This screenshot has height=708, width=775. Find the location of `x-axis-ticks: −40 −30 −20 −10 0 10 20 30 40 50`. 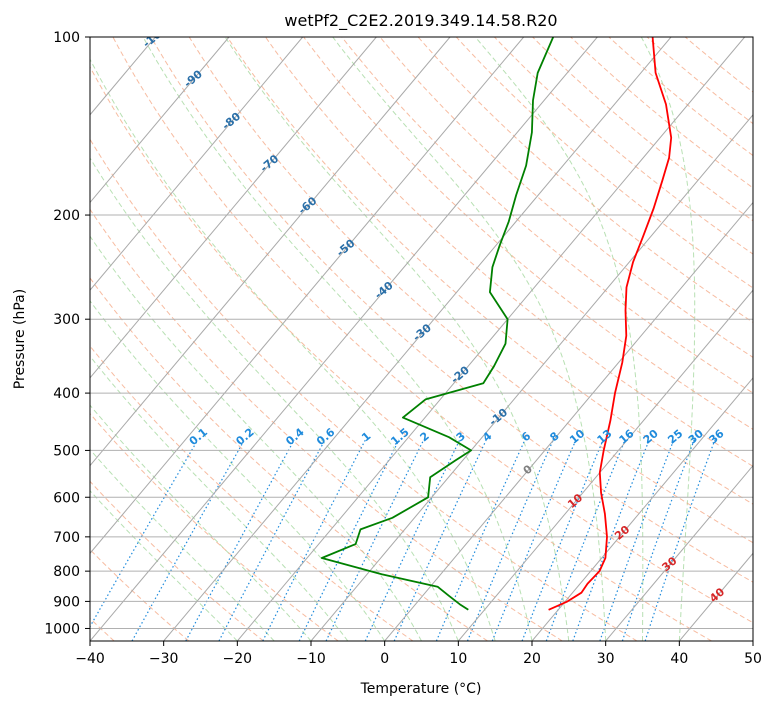

x-axis-ticks: −40 −30 −20 −10 0 10 20 30 40 50 is located at coordinates (418, 654).